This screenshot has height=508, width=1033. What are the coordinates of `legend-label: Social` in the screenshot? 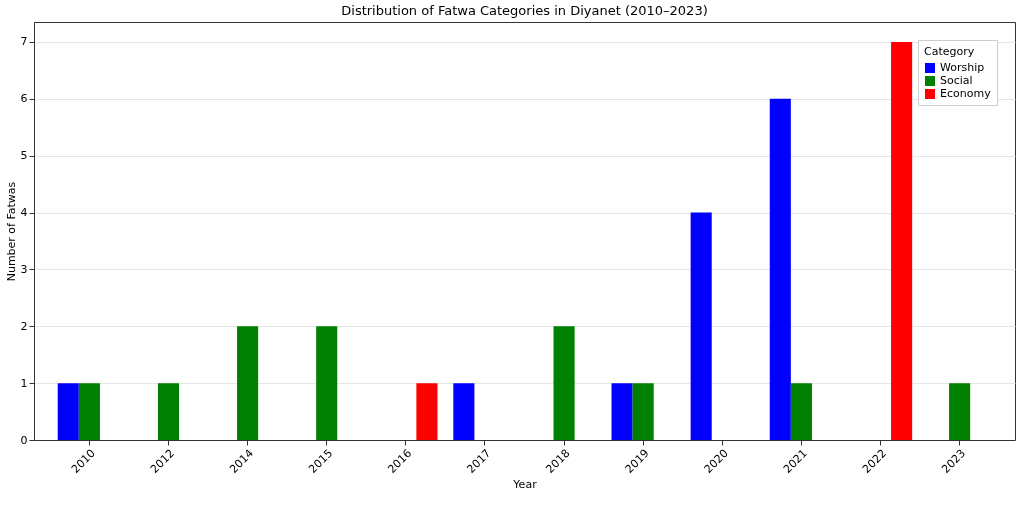 It's located at (956, 80).